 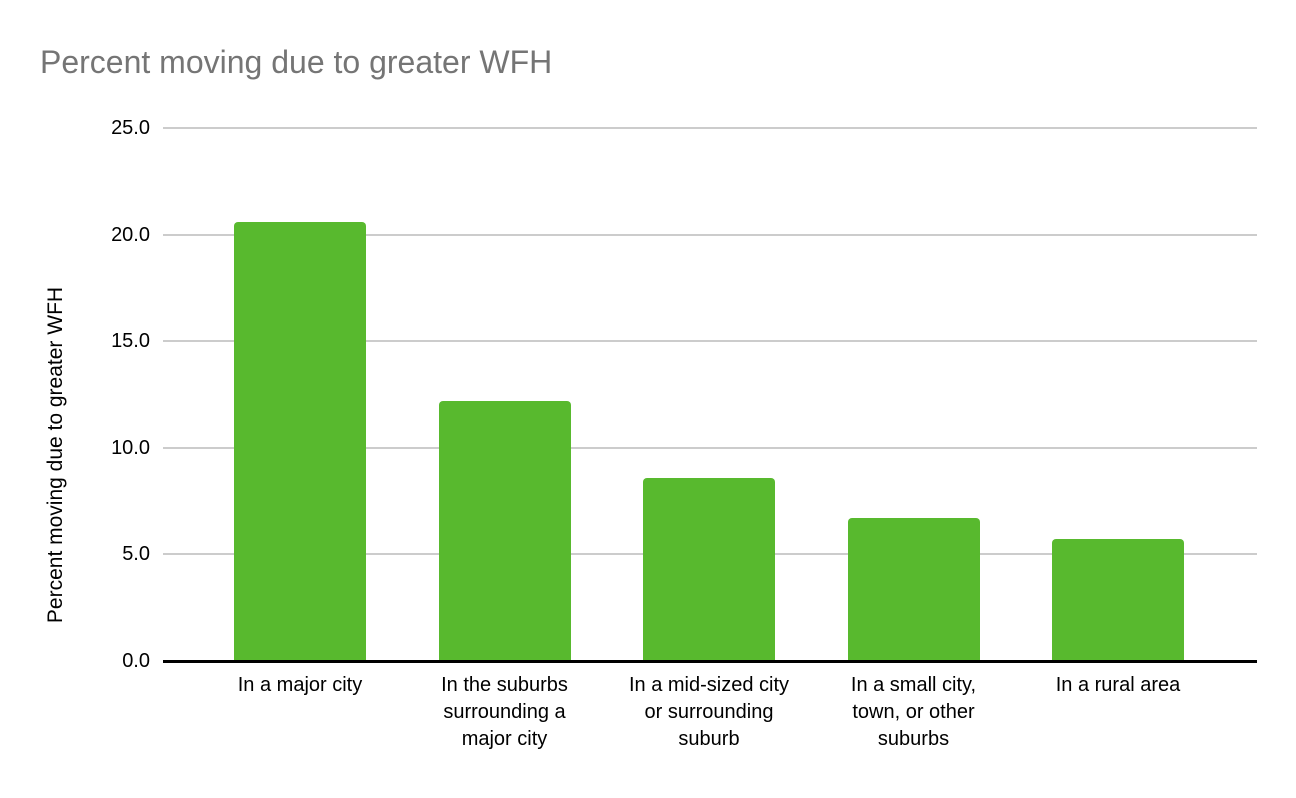 What do you see at coordinates (130, 234) in the screenshot?
I see `y-tick-label-20.0: 20.0` at bounding box center [130, 234].